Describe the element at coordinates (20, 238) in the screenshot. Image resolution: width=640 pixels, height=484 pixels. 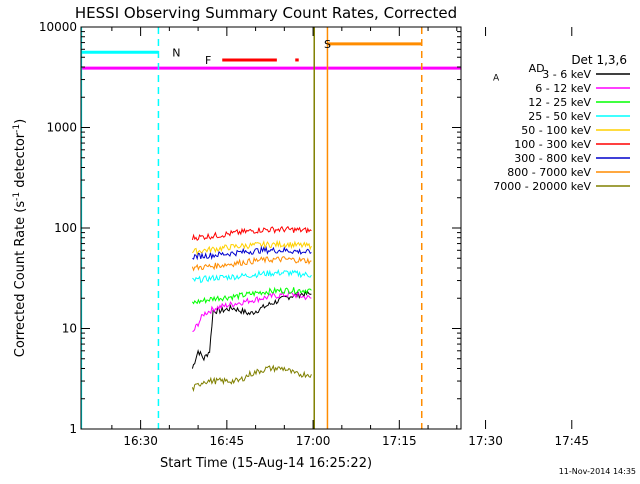
I see `y-axis-label: Corrected Count Rate (s-1 detector-1)` at that location.